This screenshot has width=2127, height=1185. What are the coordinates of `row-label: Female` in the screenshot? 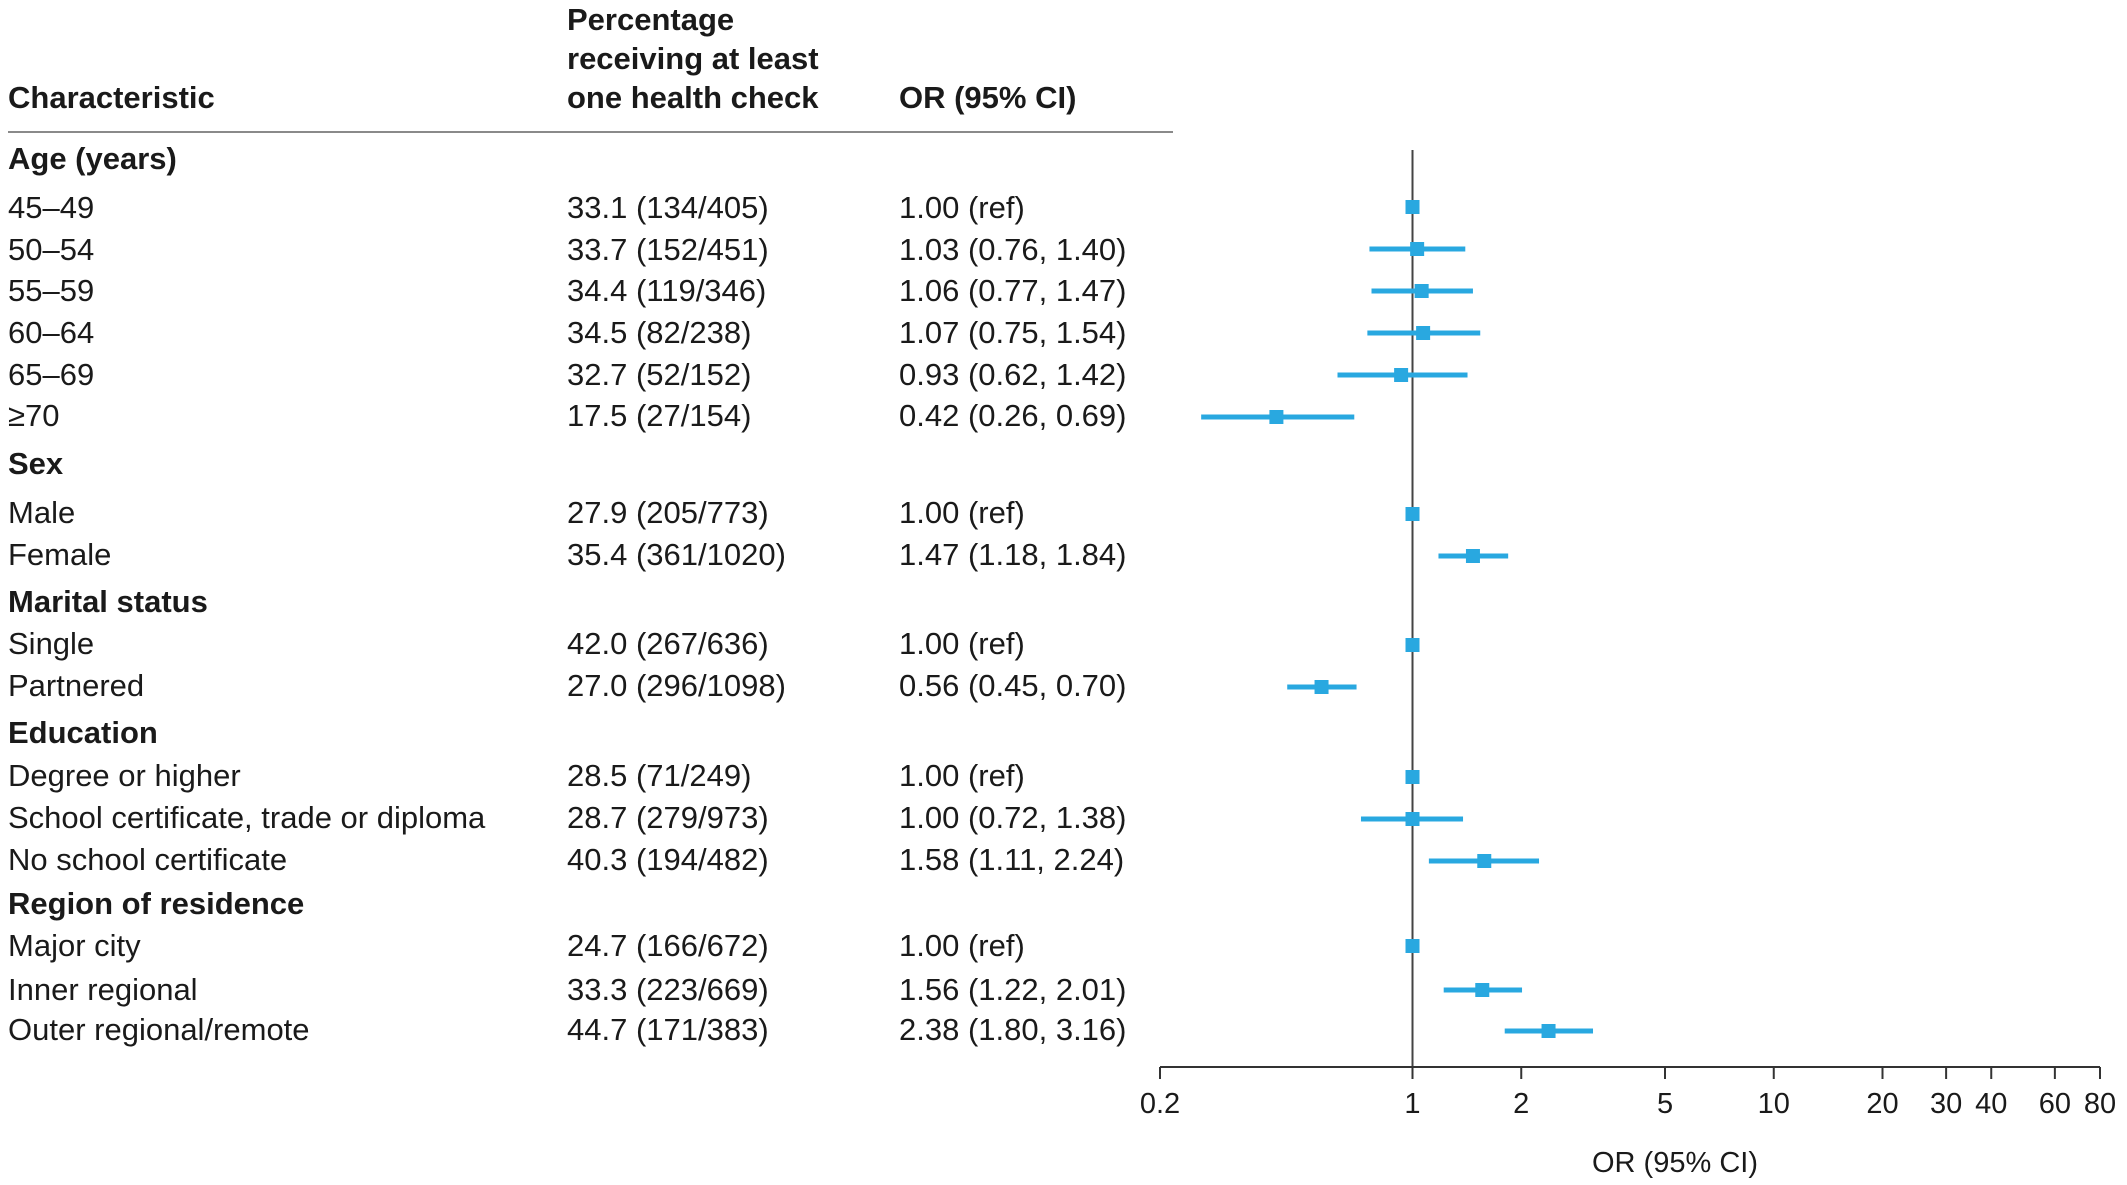 It's located at (60, 554).